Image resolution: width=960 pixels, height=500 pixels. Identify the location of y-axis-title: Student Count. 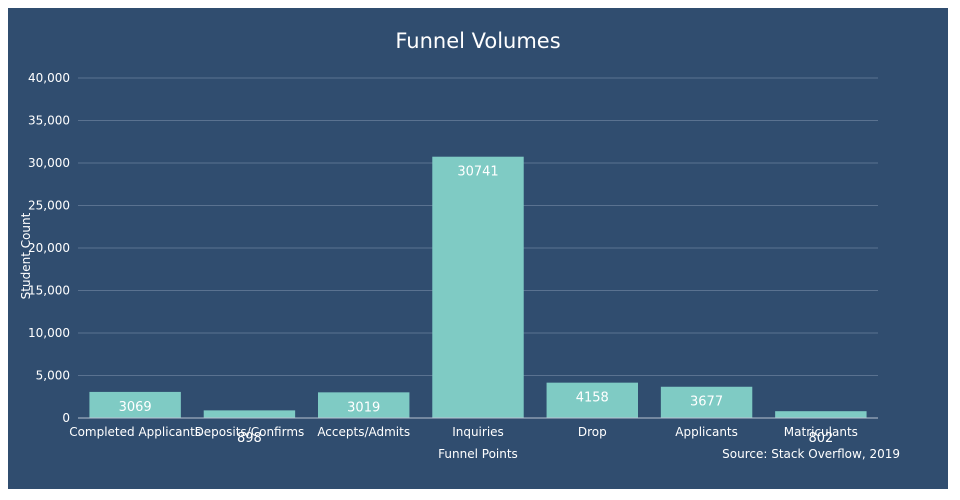
(26, 255).